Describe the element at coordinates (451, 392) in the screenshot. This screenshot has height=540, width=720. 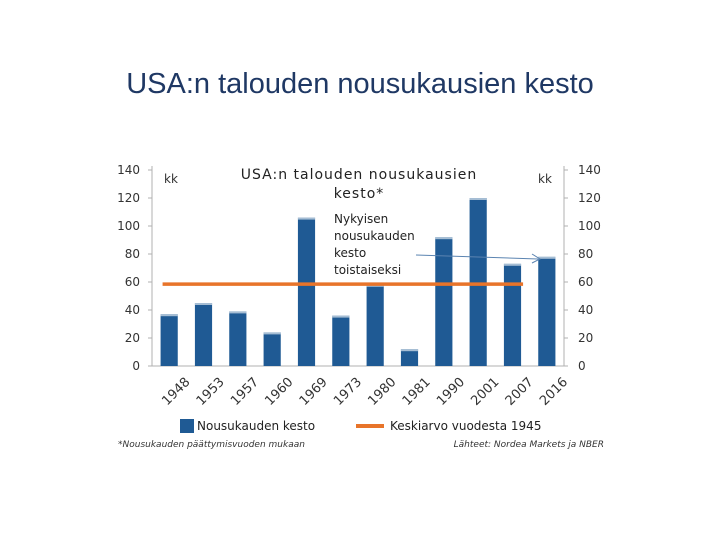
I see `x-tick-label: 1990` at that location.